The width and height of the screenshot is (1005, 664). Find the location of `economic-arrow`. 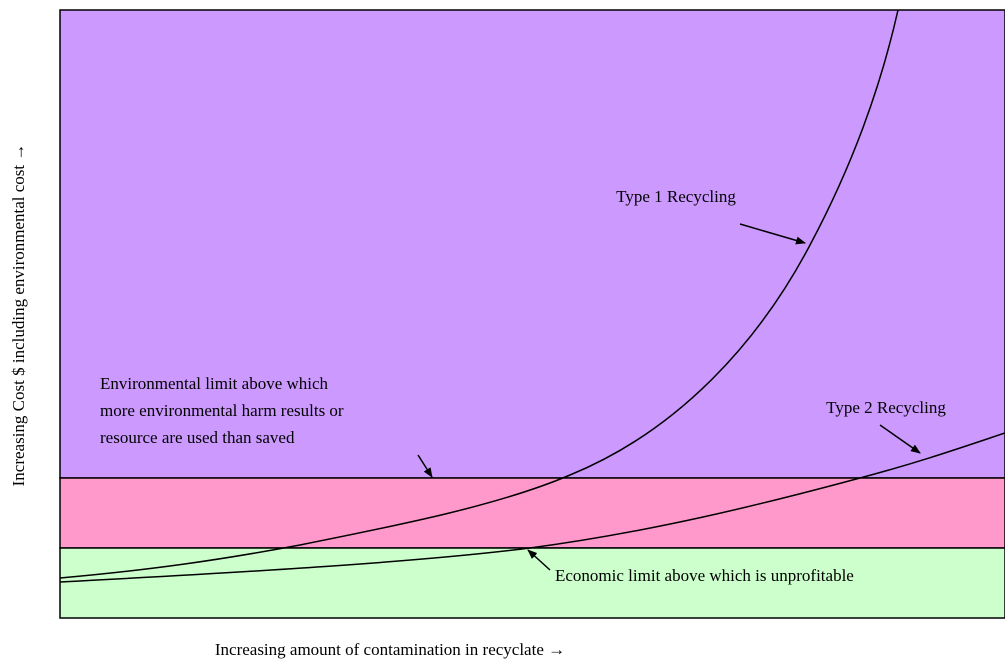

economic-arrow is located at coordinates (539, 560).